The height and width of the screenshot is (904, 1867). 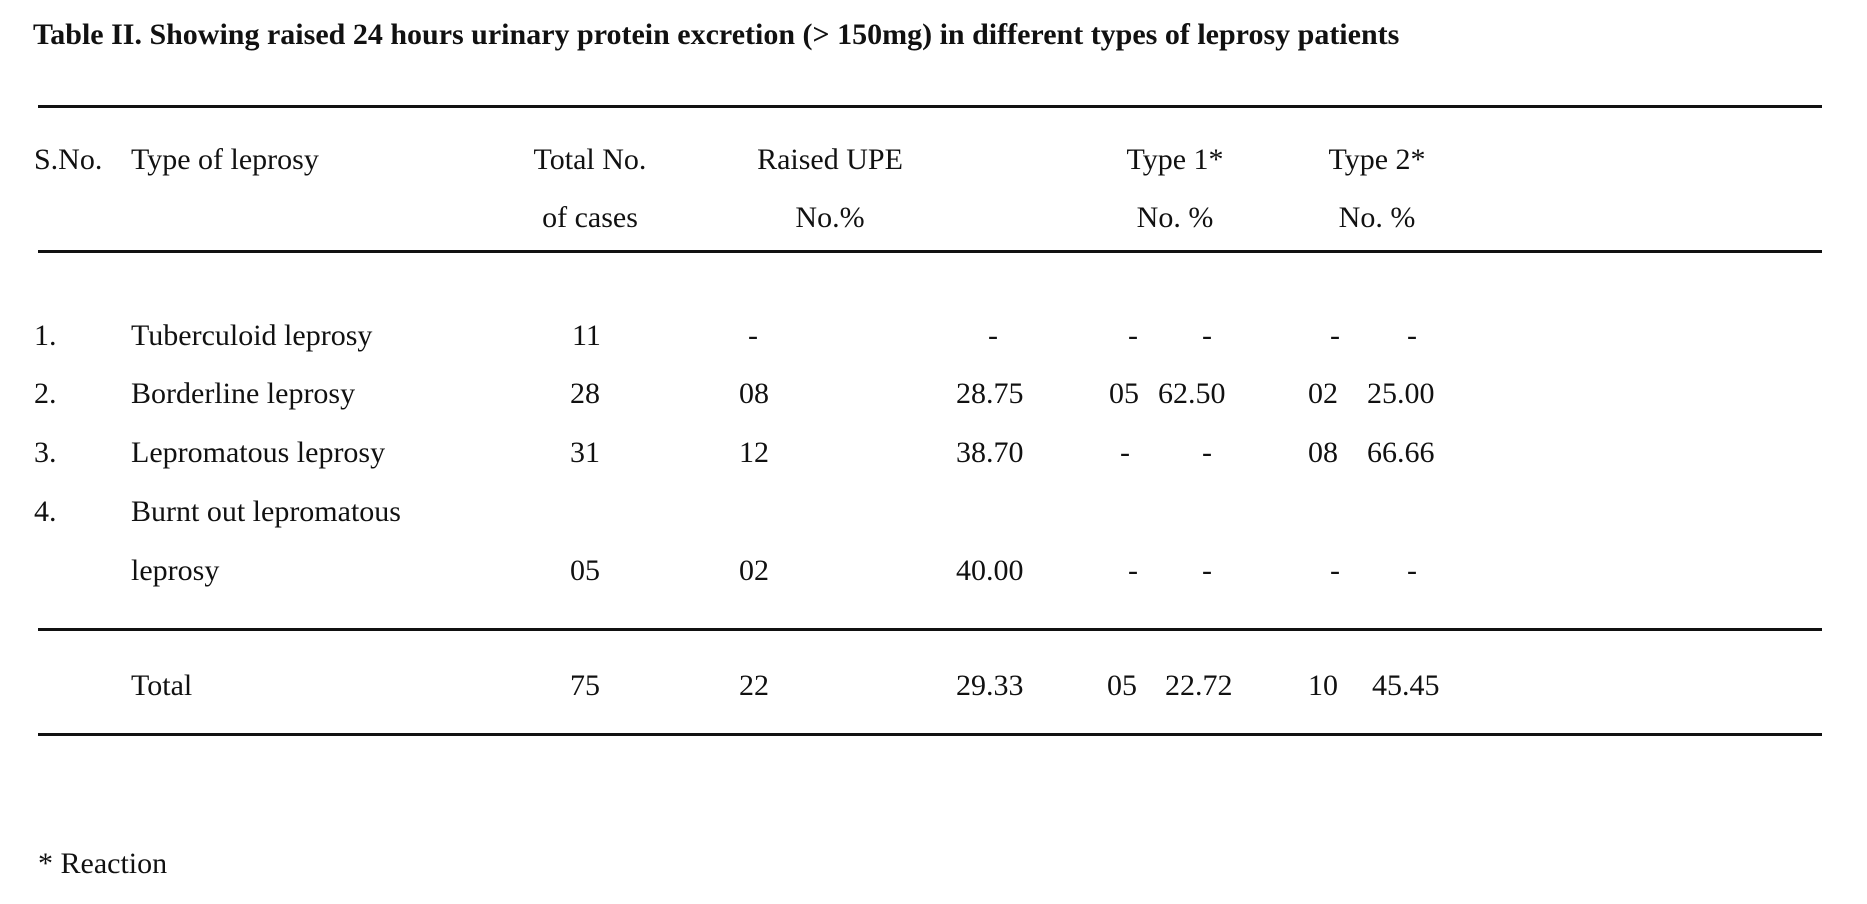 I want to click on header-type2-line1: Type 2*, so click(x=1377, y=159).